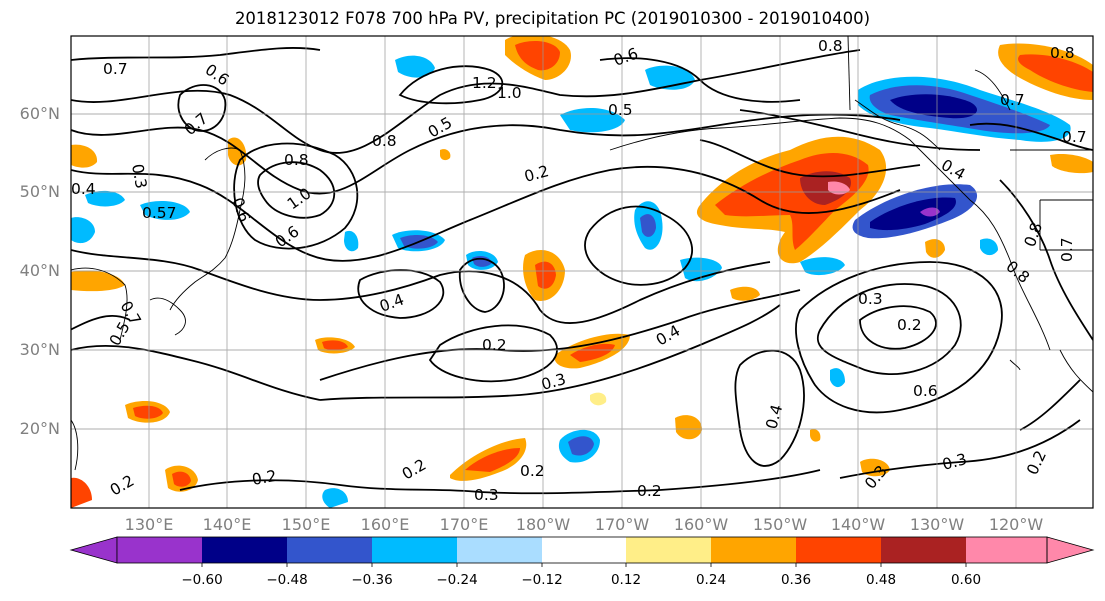  What do you see at coordinates (457, 580) in the screenshot?
I see `colorbar-tick-label: −0.24` at bounding box center [457, 580].